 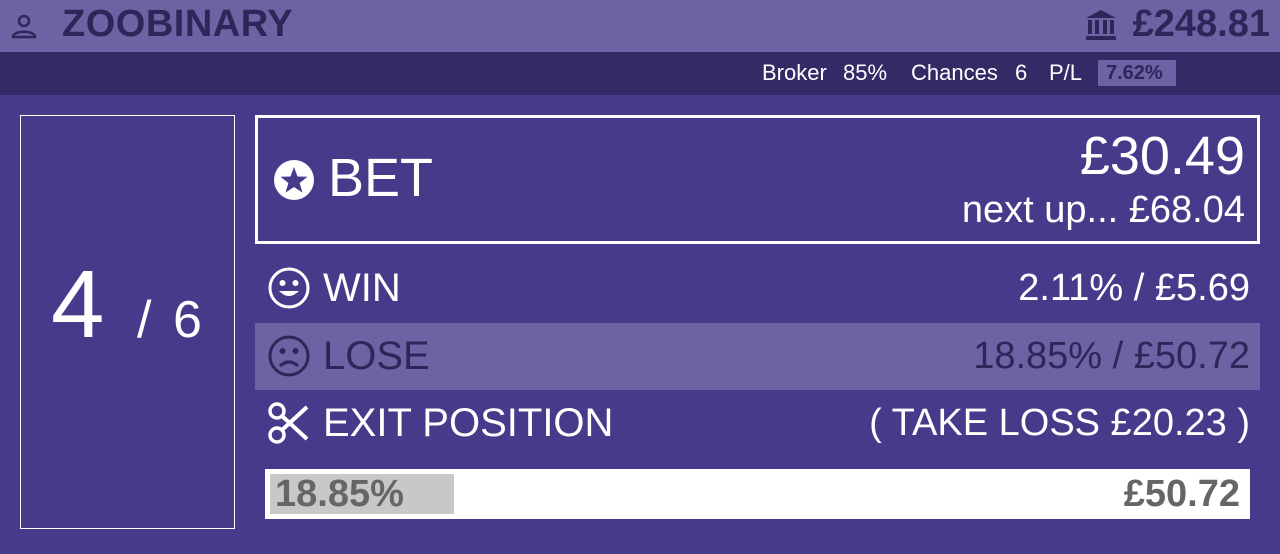 What do you see at coordinates (1134, 288) in the screenshot?
I see `win-value: 2.11% / £5.69` at bounding box center [1134, 288].